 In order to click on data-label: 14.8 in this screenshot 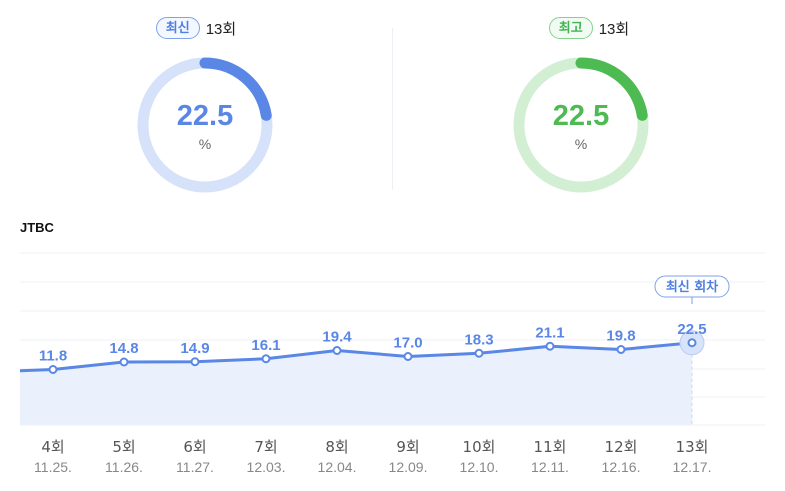, I will do `click(123, 348)`.